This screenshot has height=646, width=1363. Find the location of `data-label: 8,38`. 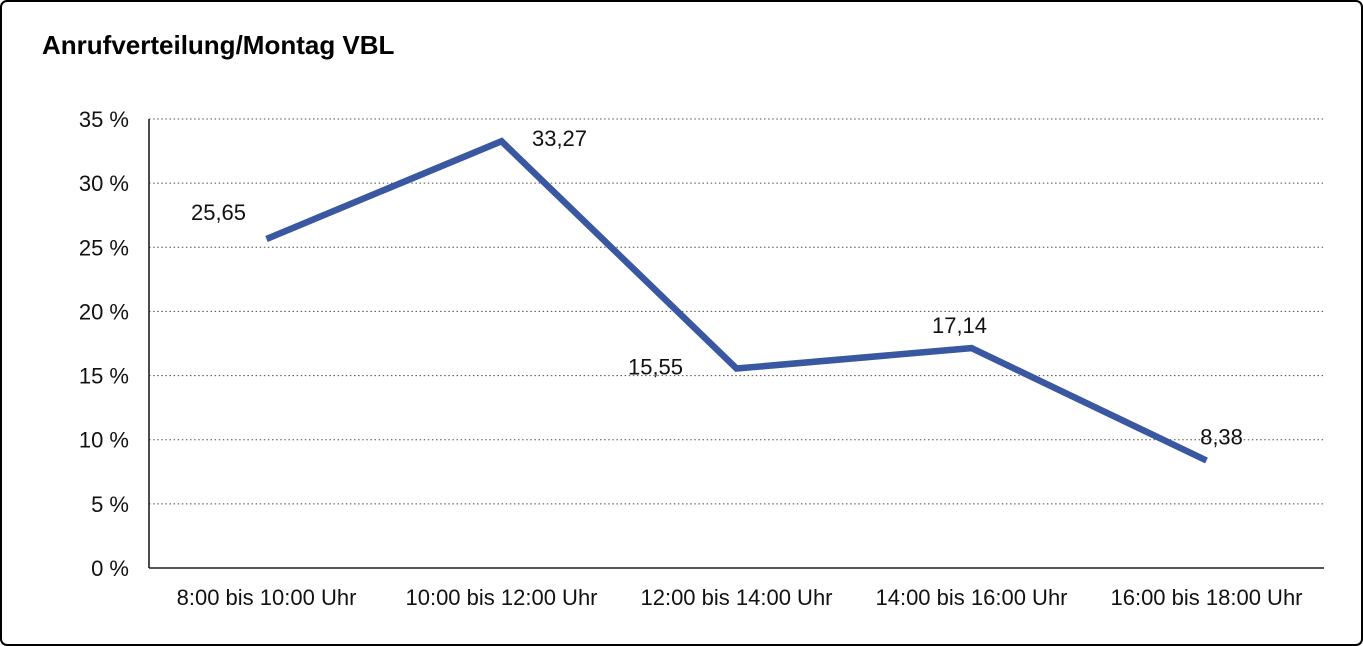

data-label: 8,38 is located at coordinates (1221, 436).